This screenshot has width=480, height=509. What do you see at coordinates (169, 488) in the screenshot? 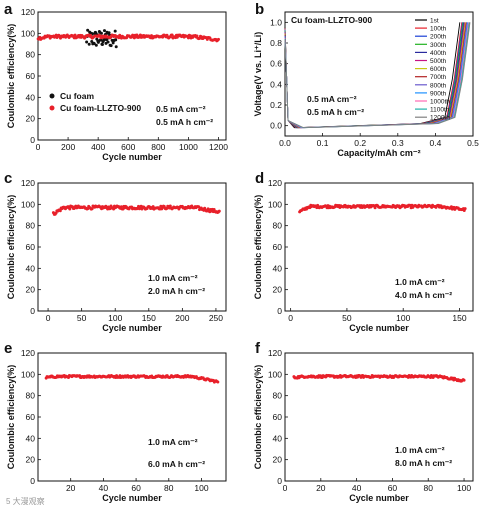
I see `x-tick-label: 80` at bounding box center [169, 488].